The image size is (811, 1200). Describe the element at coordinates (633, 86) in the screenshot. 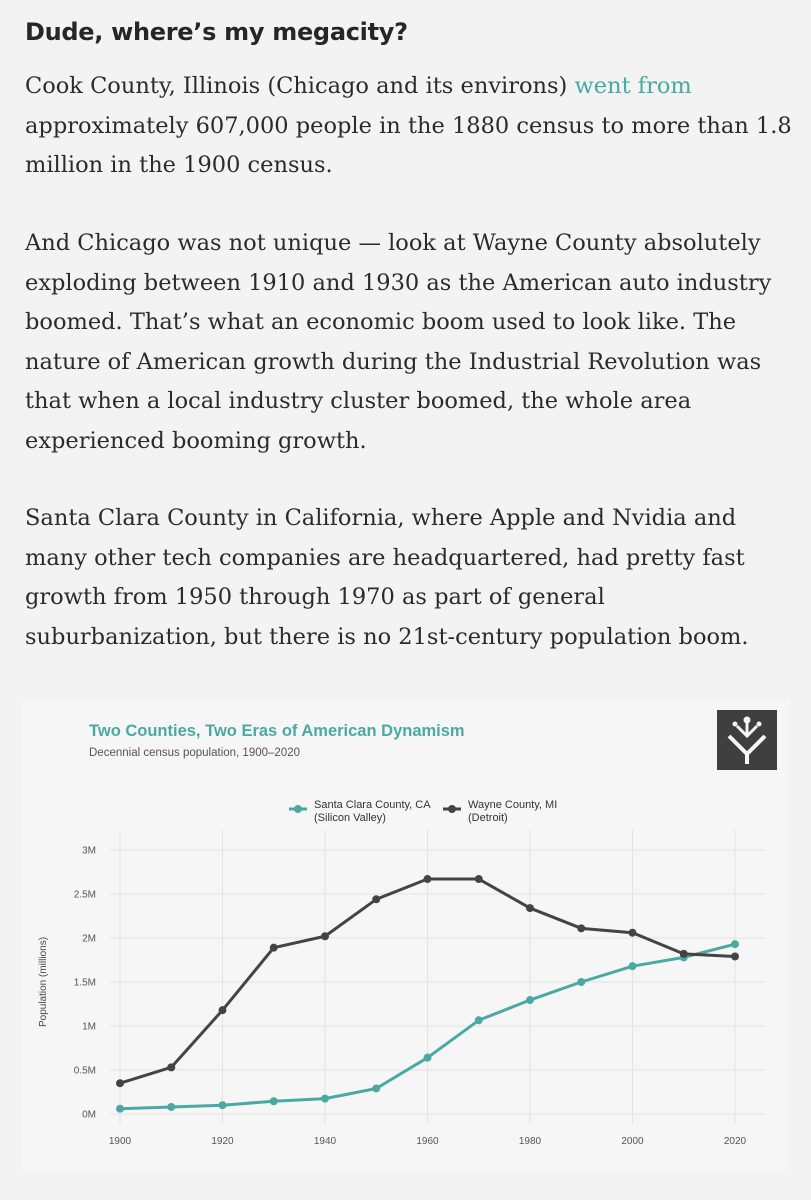

I see `went-from-link: went from` at that location.